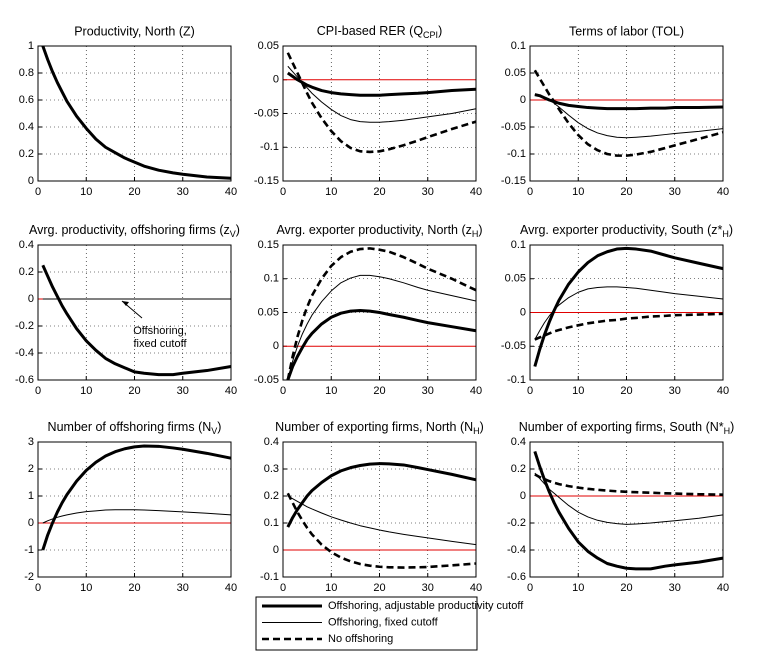  Describe the element at coordinates (31, 469) in the screenshot. I see `y-tick-label: 2` at that location.